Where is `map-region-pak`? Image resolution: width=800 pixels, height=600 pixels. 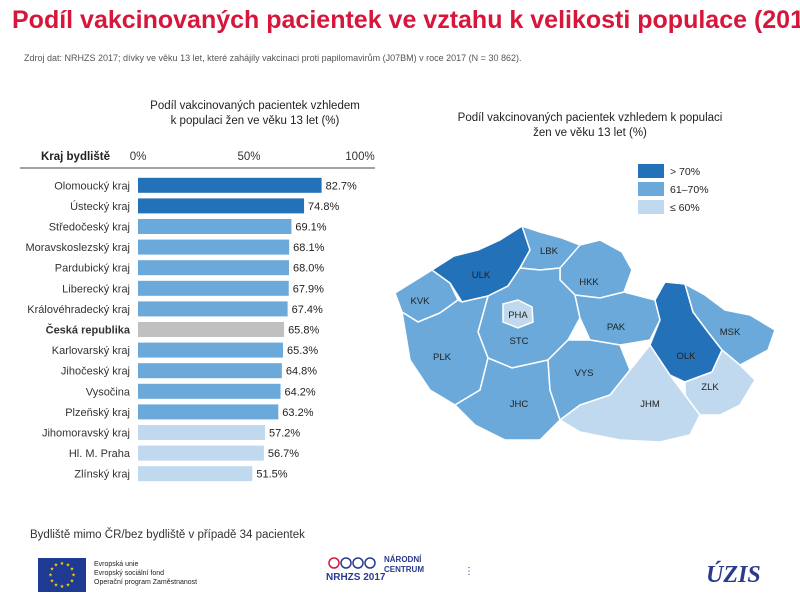
map-region-pak is located at coordinates (617, 318).